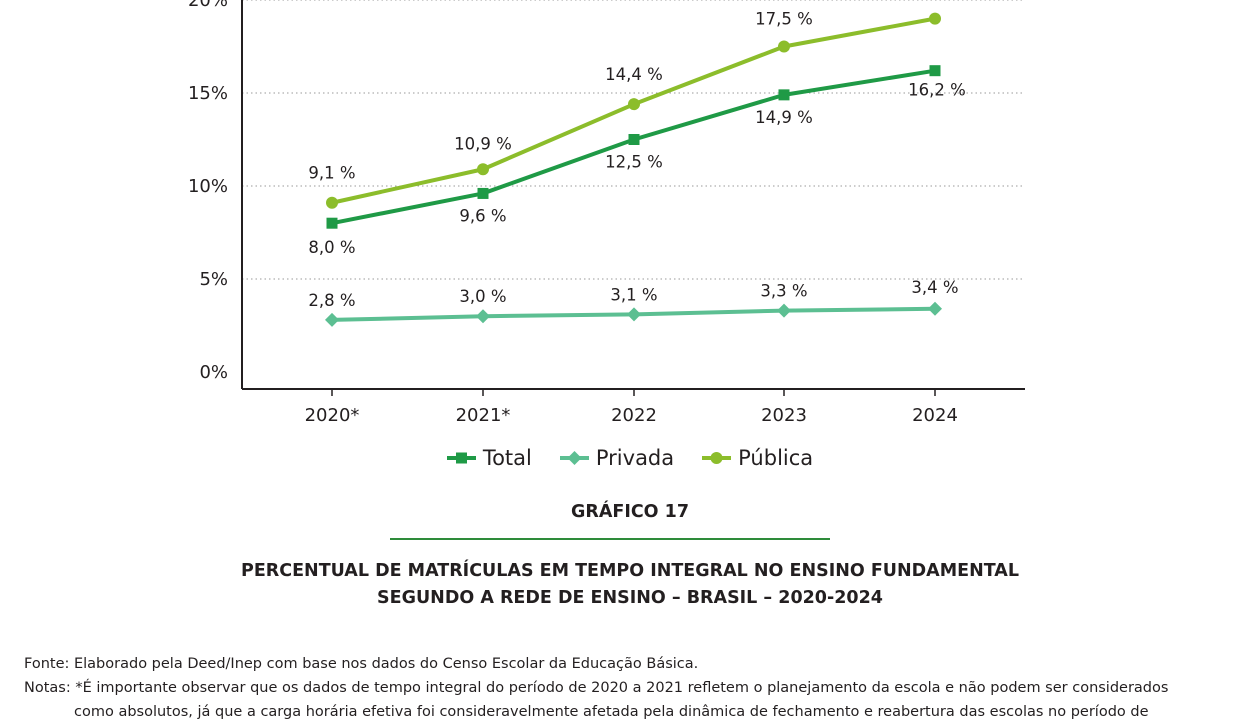 Image resolution: width=1260 pixels, height=724 pixels. What do you see at coordinates (776, 458) in the screenshot?
I see `legend-label: Pública` at bounding box center [776, 458].